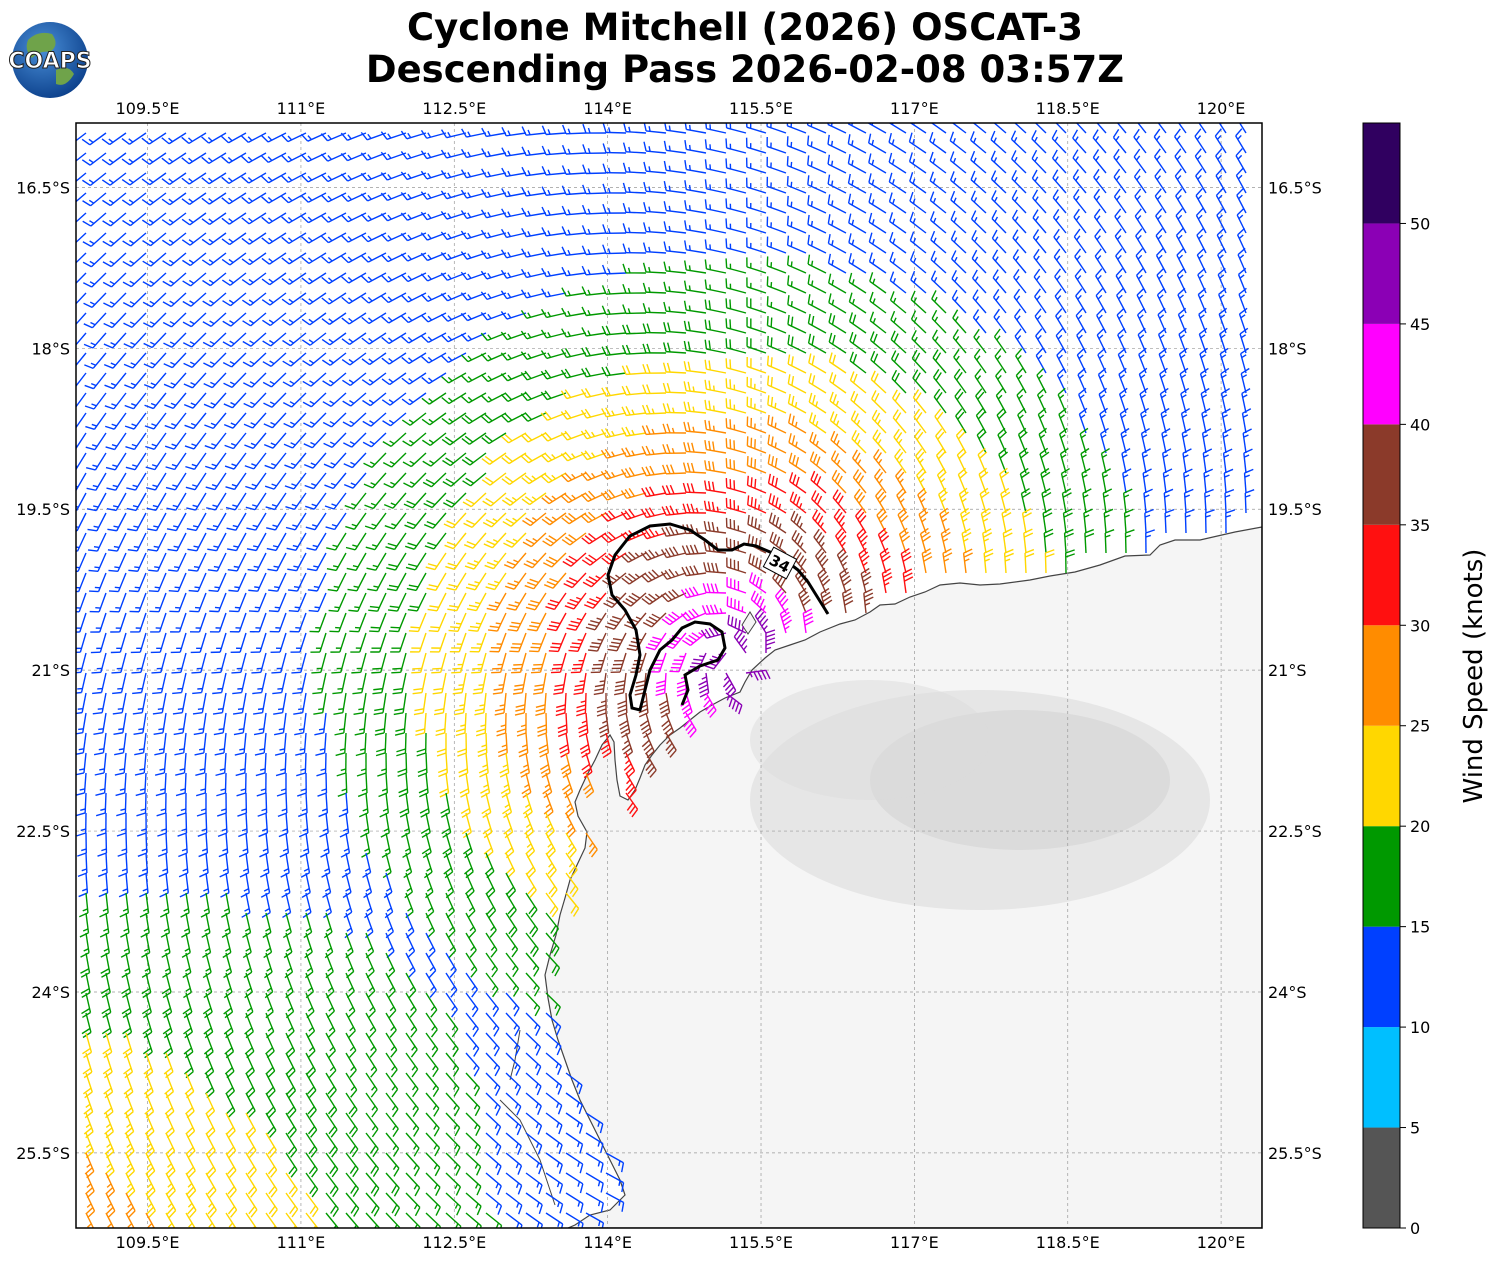  I want to click on x-tick-label-bottom: 120°E, so click(1221, 1242).